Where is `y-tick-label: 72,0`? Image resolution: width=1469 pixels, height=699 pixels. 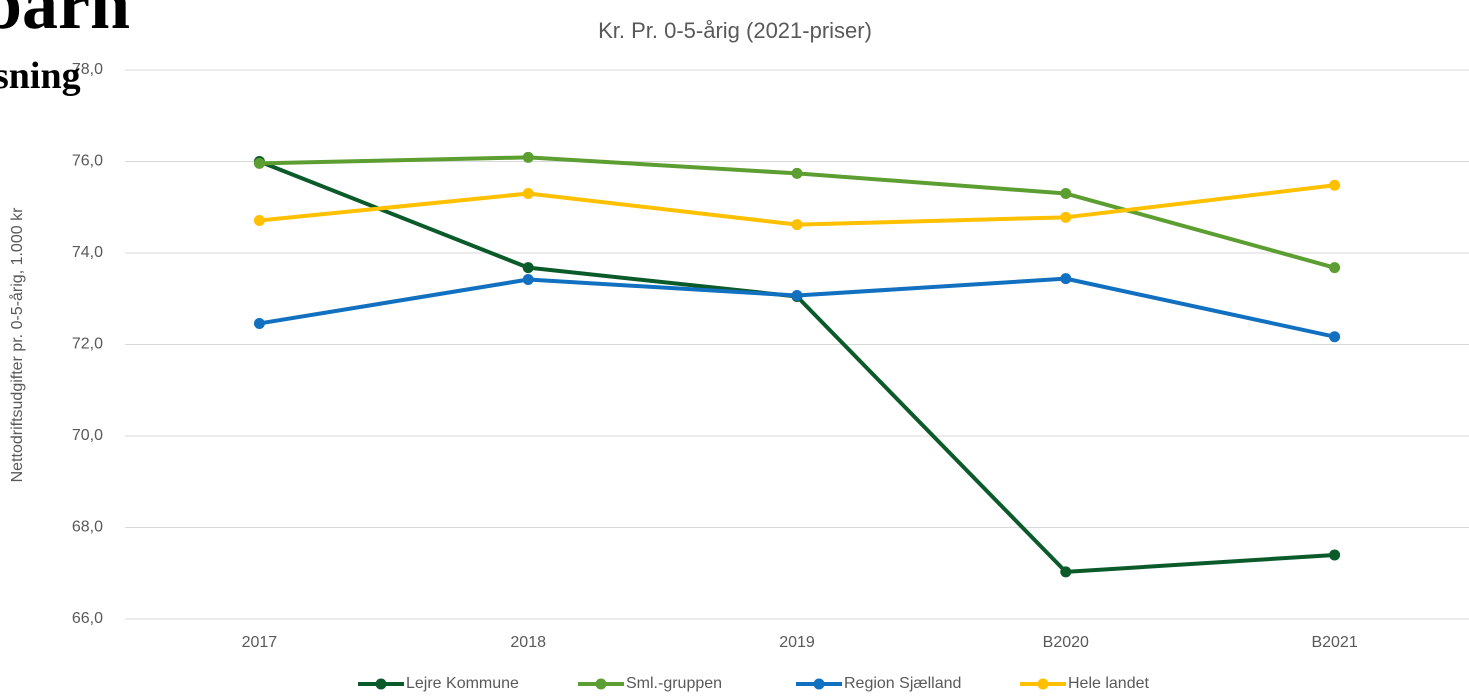 y-tick-label: 72,0 is located at coordinates (87, 344).